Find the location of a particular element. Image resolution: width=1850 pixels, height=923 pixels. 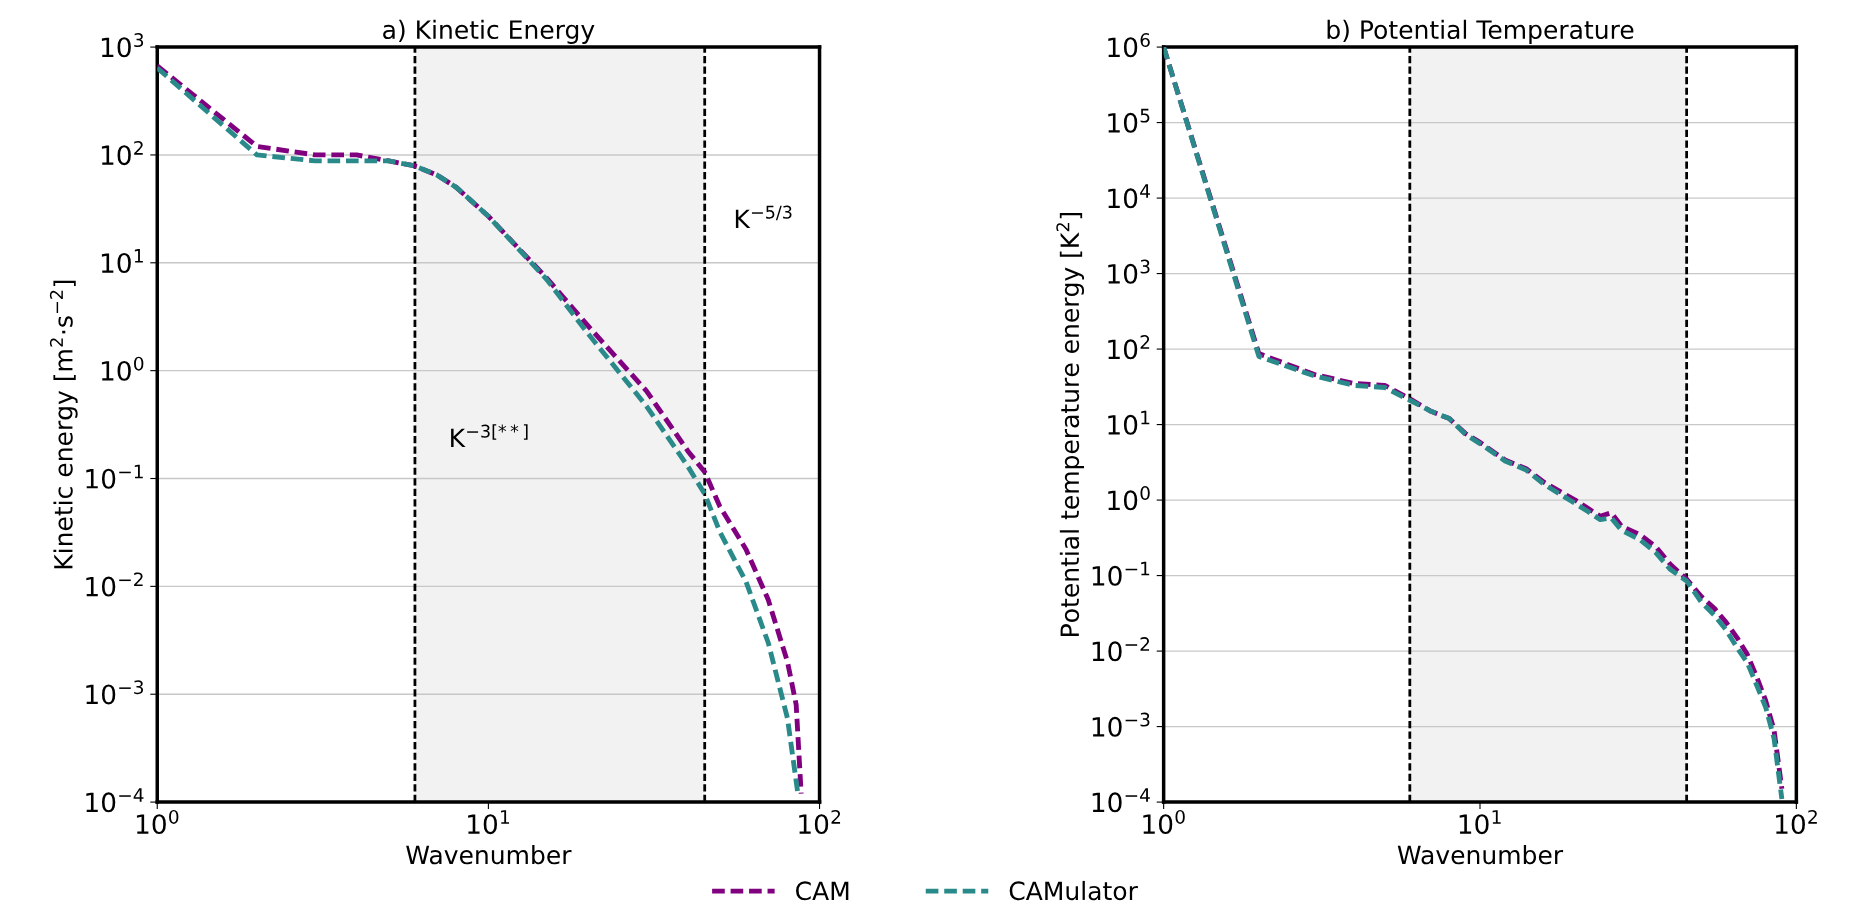

legend-label: CAM is located at coordinates (822, 891).